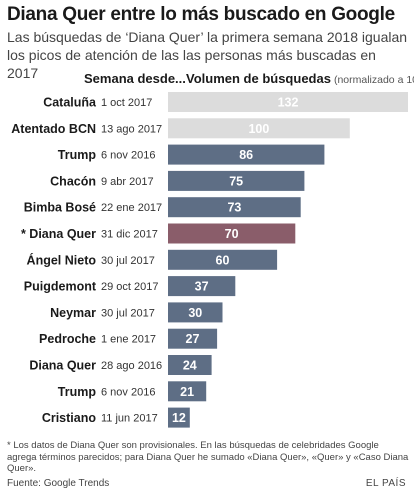 This screenshot has height=495, width=414. What do you see at coordinates (62, 366) in the screenshot?
I see `category-label: Diana Quer` at bounding box center [62, 366].